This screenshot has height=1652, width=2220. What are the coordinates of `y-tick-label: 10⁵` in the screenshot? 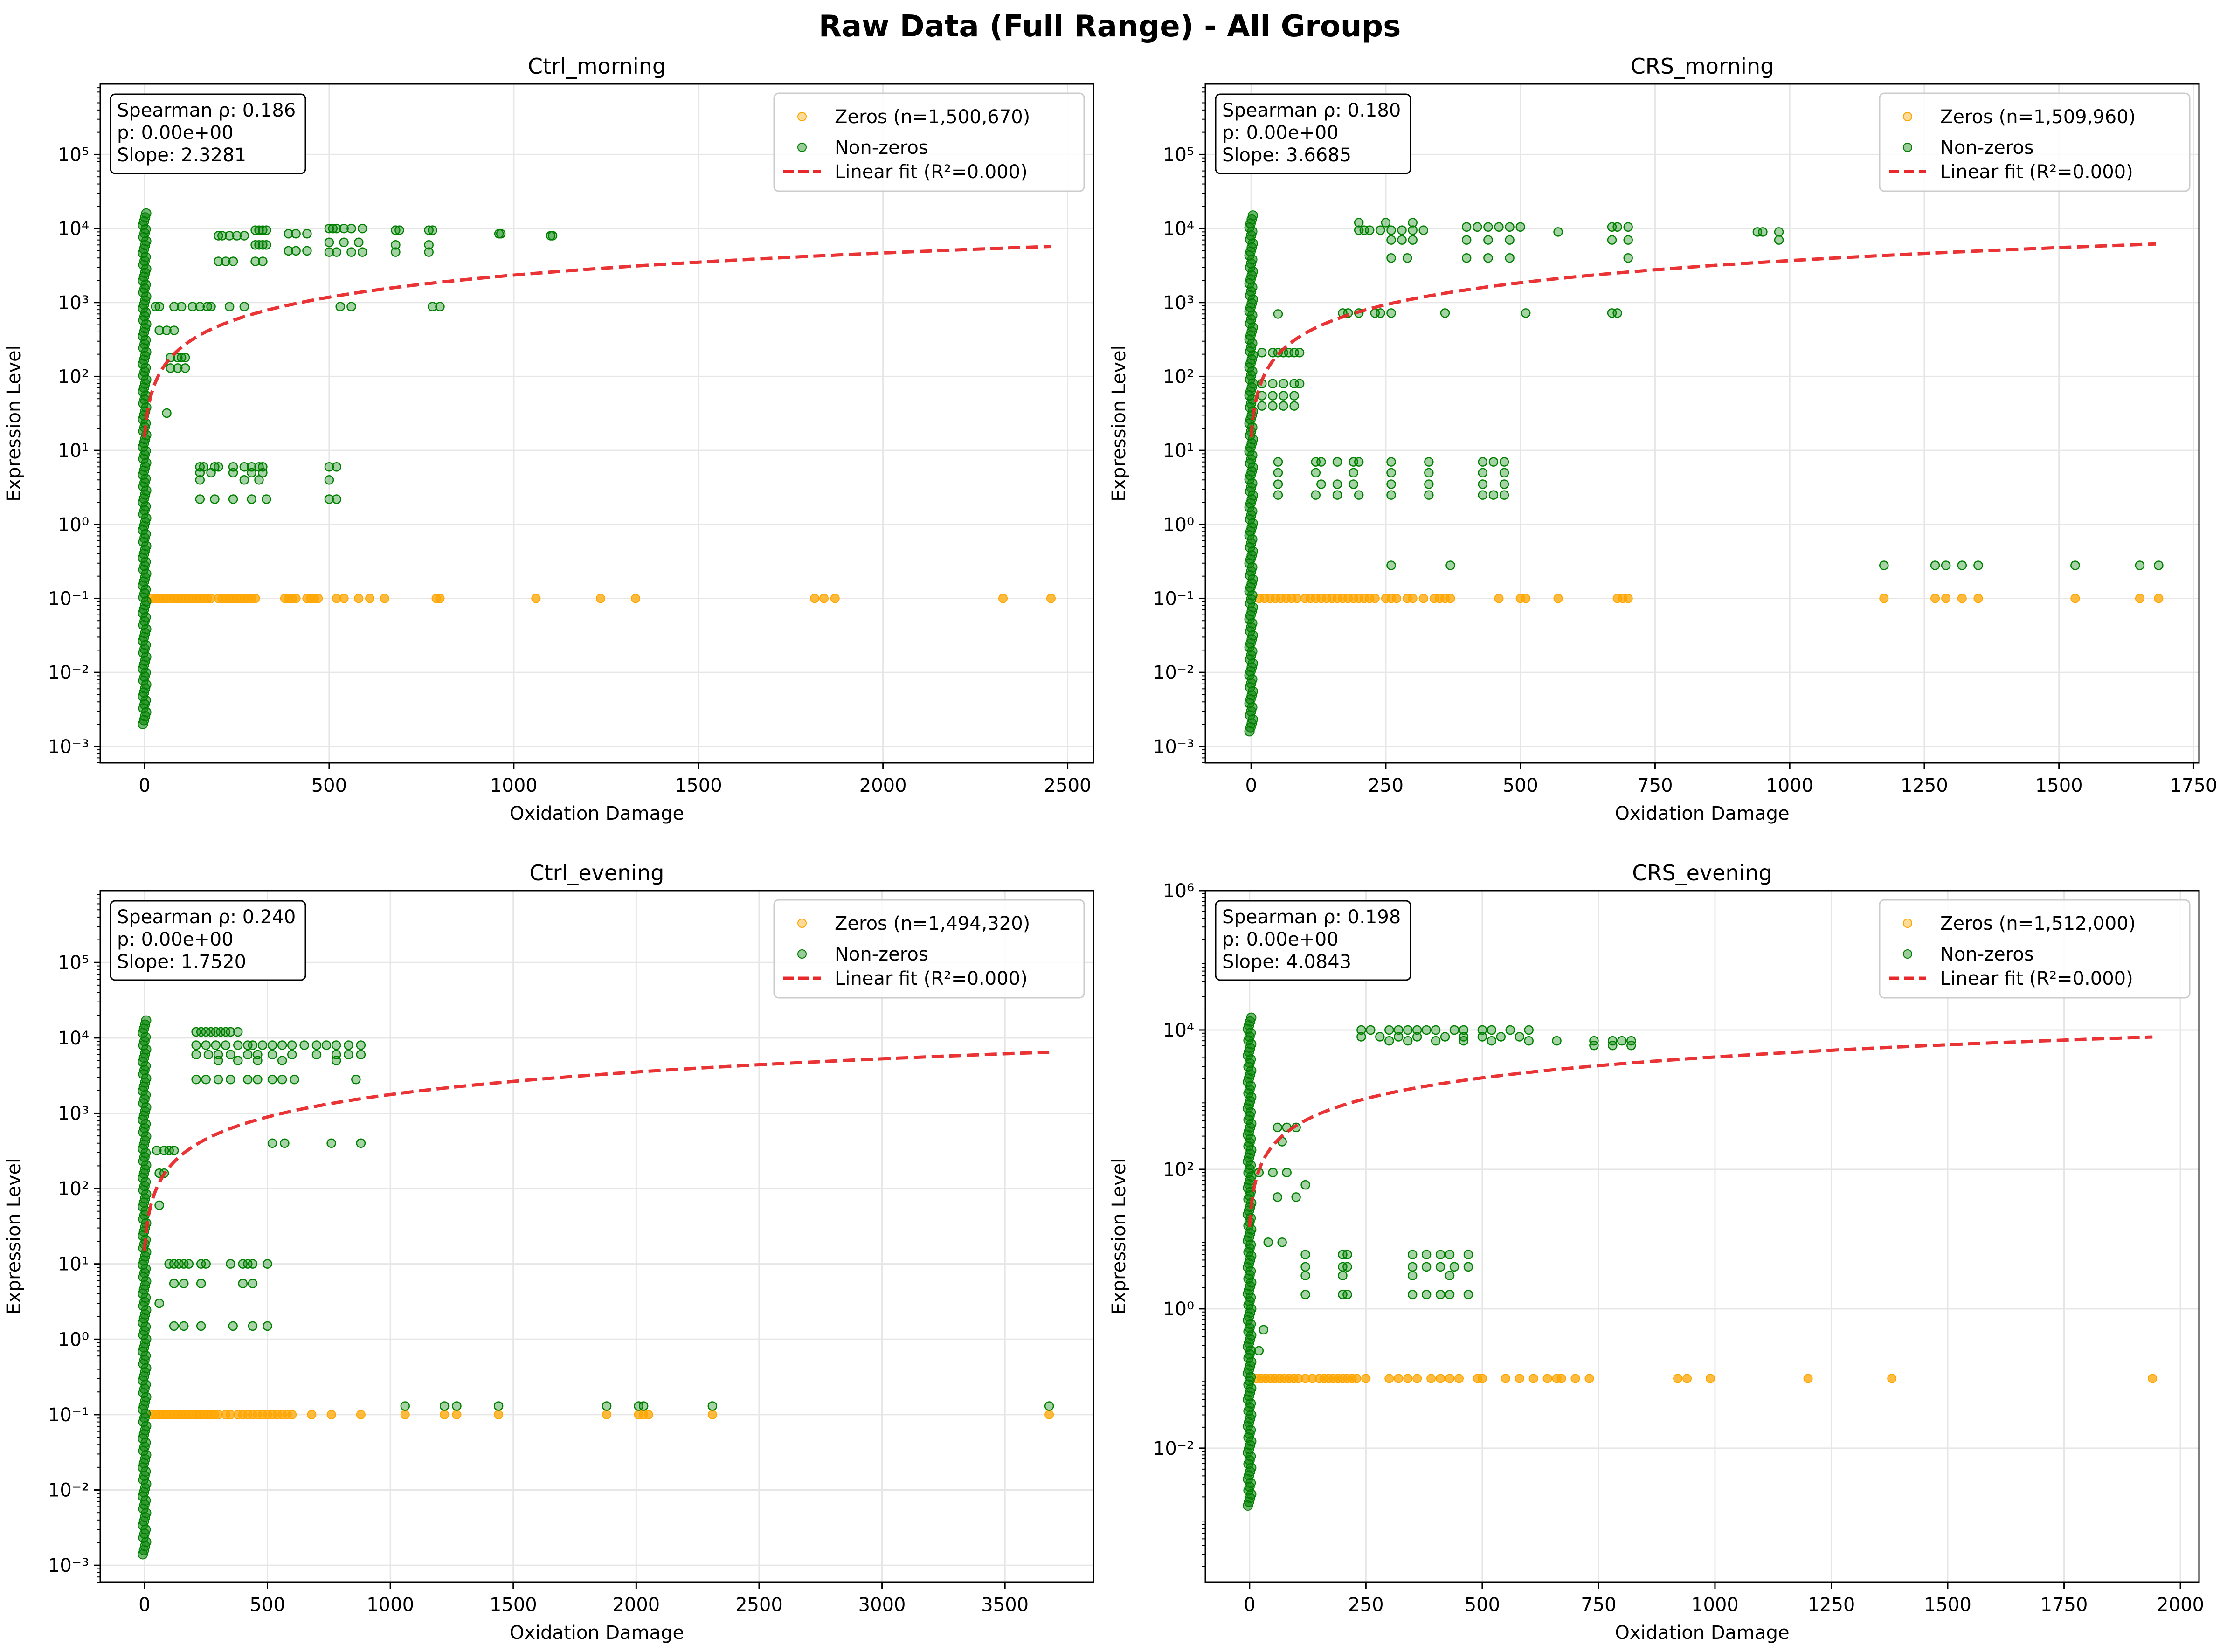 It's located at (1178, 155).